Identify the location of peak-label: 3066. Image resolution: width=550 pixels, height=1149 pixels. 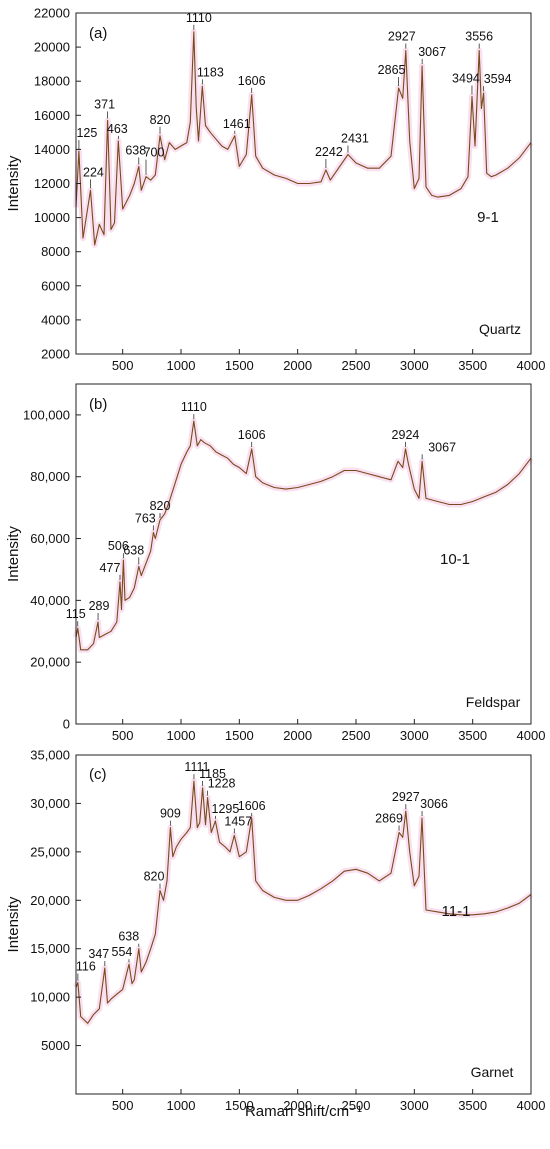
(434, 804).